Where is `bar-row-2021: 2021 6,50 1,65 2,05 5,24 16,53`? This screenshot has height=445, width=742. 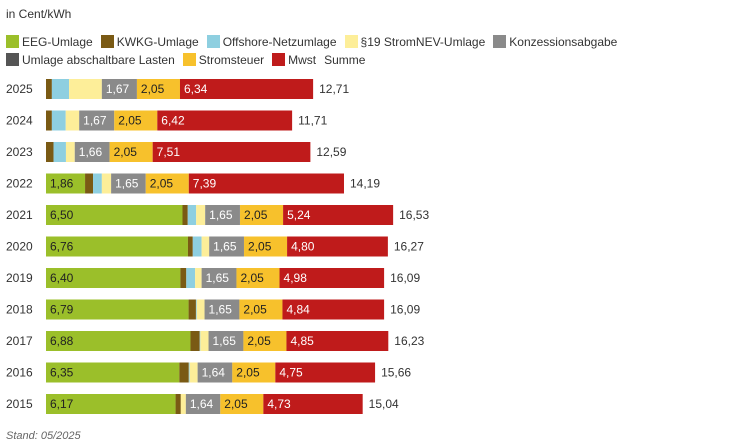
bar-row-2021: 2021 6,50 1,65 2,05 5,24 16,53 is located at coordinates (217, 215).